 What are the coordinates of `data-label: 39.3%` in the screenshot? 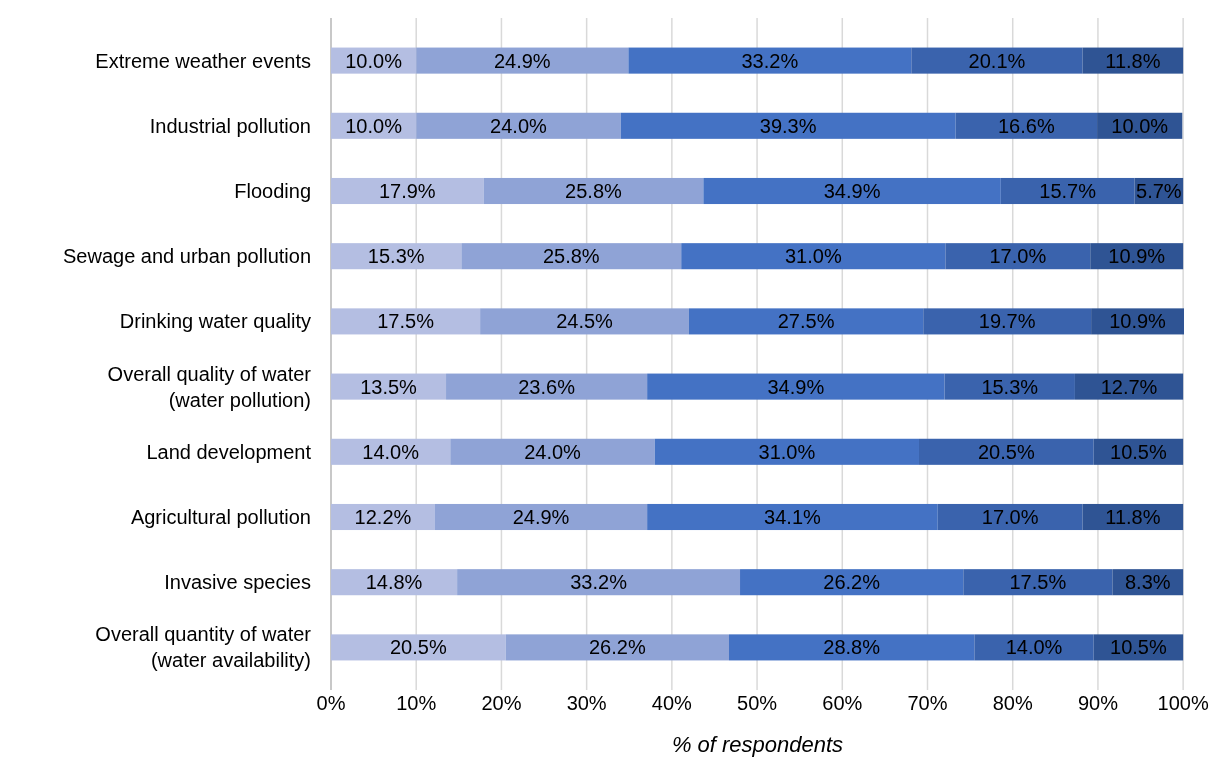 It's located at (788, 125).